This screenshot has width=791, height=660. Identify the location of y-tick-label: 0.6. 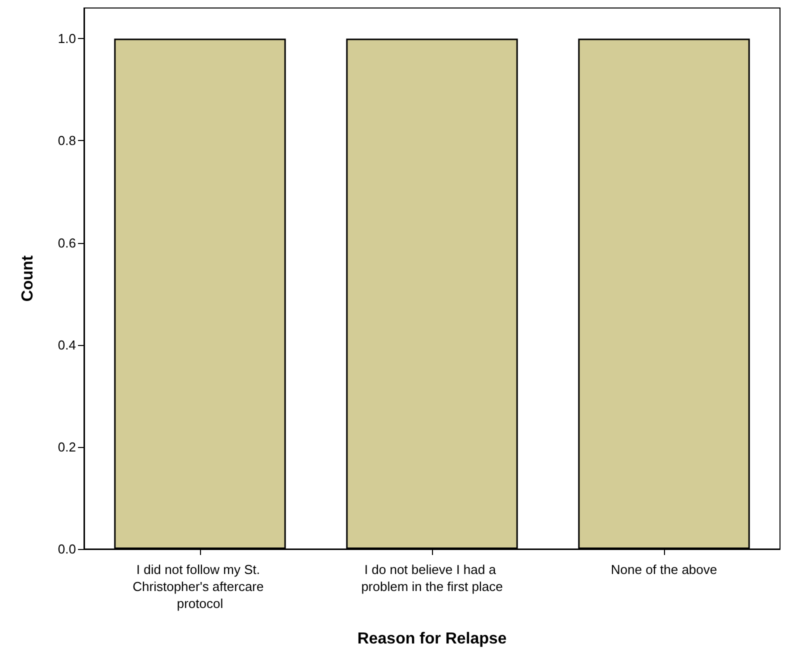
(67, 242).